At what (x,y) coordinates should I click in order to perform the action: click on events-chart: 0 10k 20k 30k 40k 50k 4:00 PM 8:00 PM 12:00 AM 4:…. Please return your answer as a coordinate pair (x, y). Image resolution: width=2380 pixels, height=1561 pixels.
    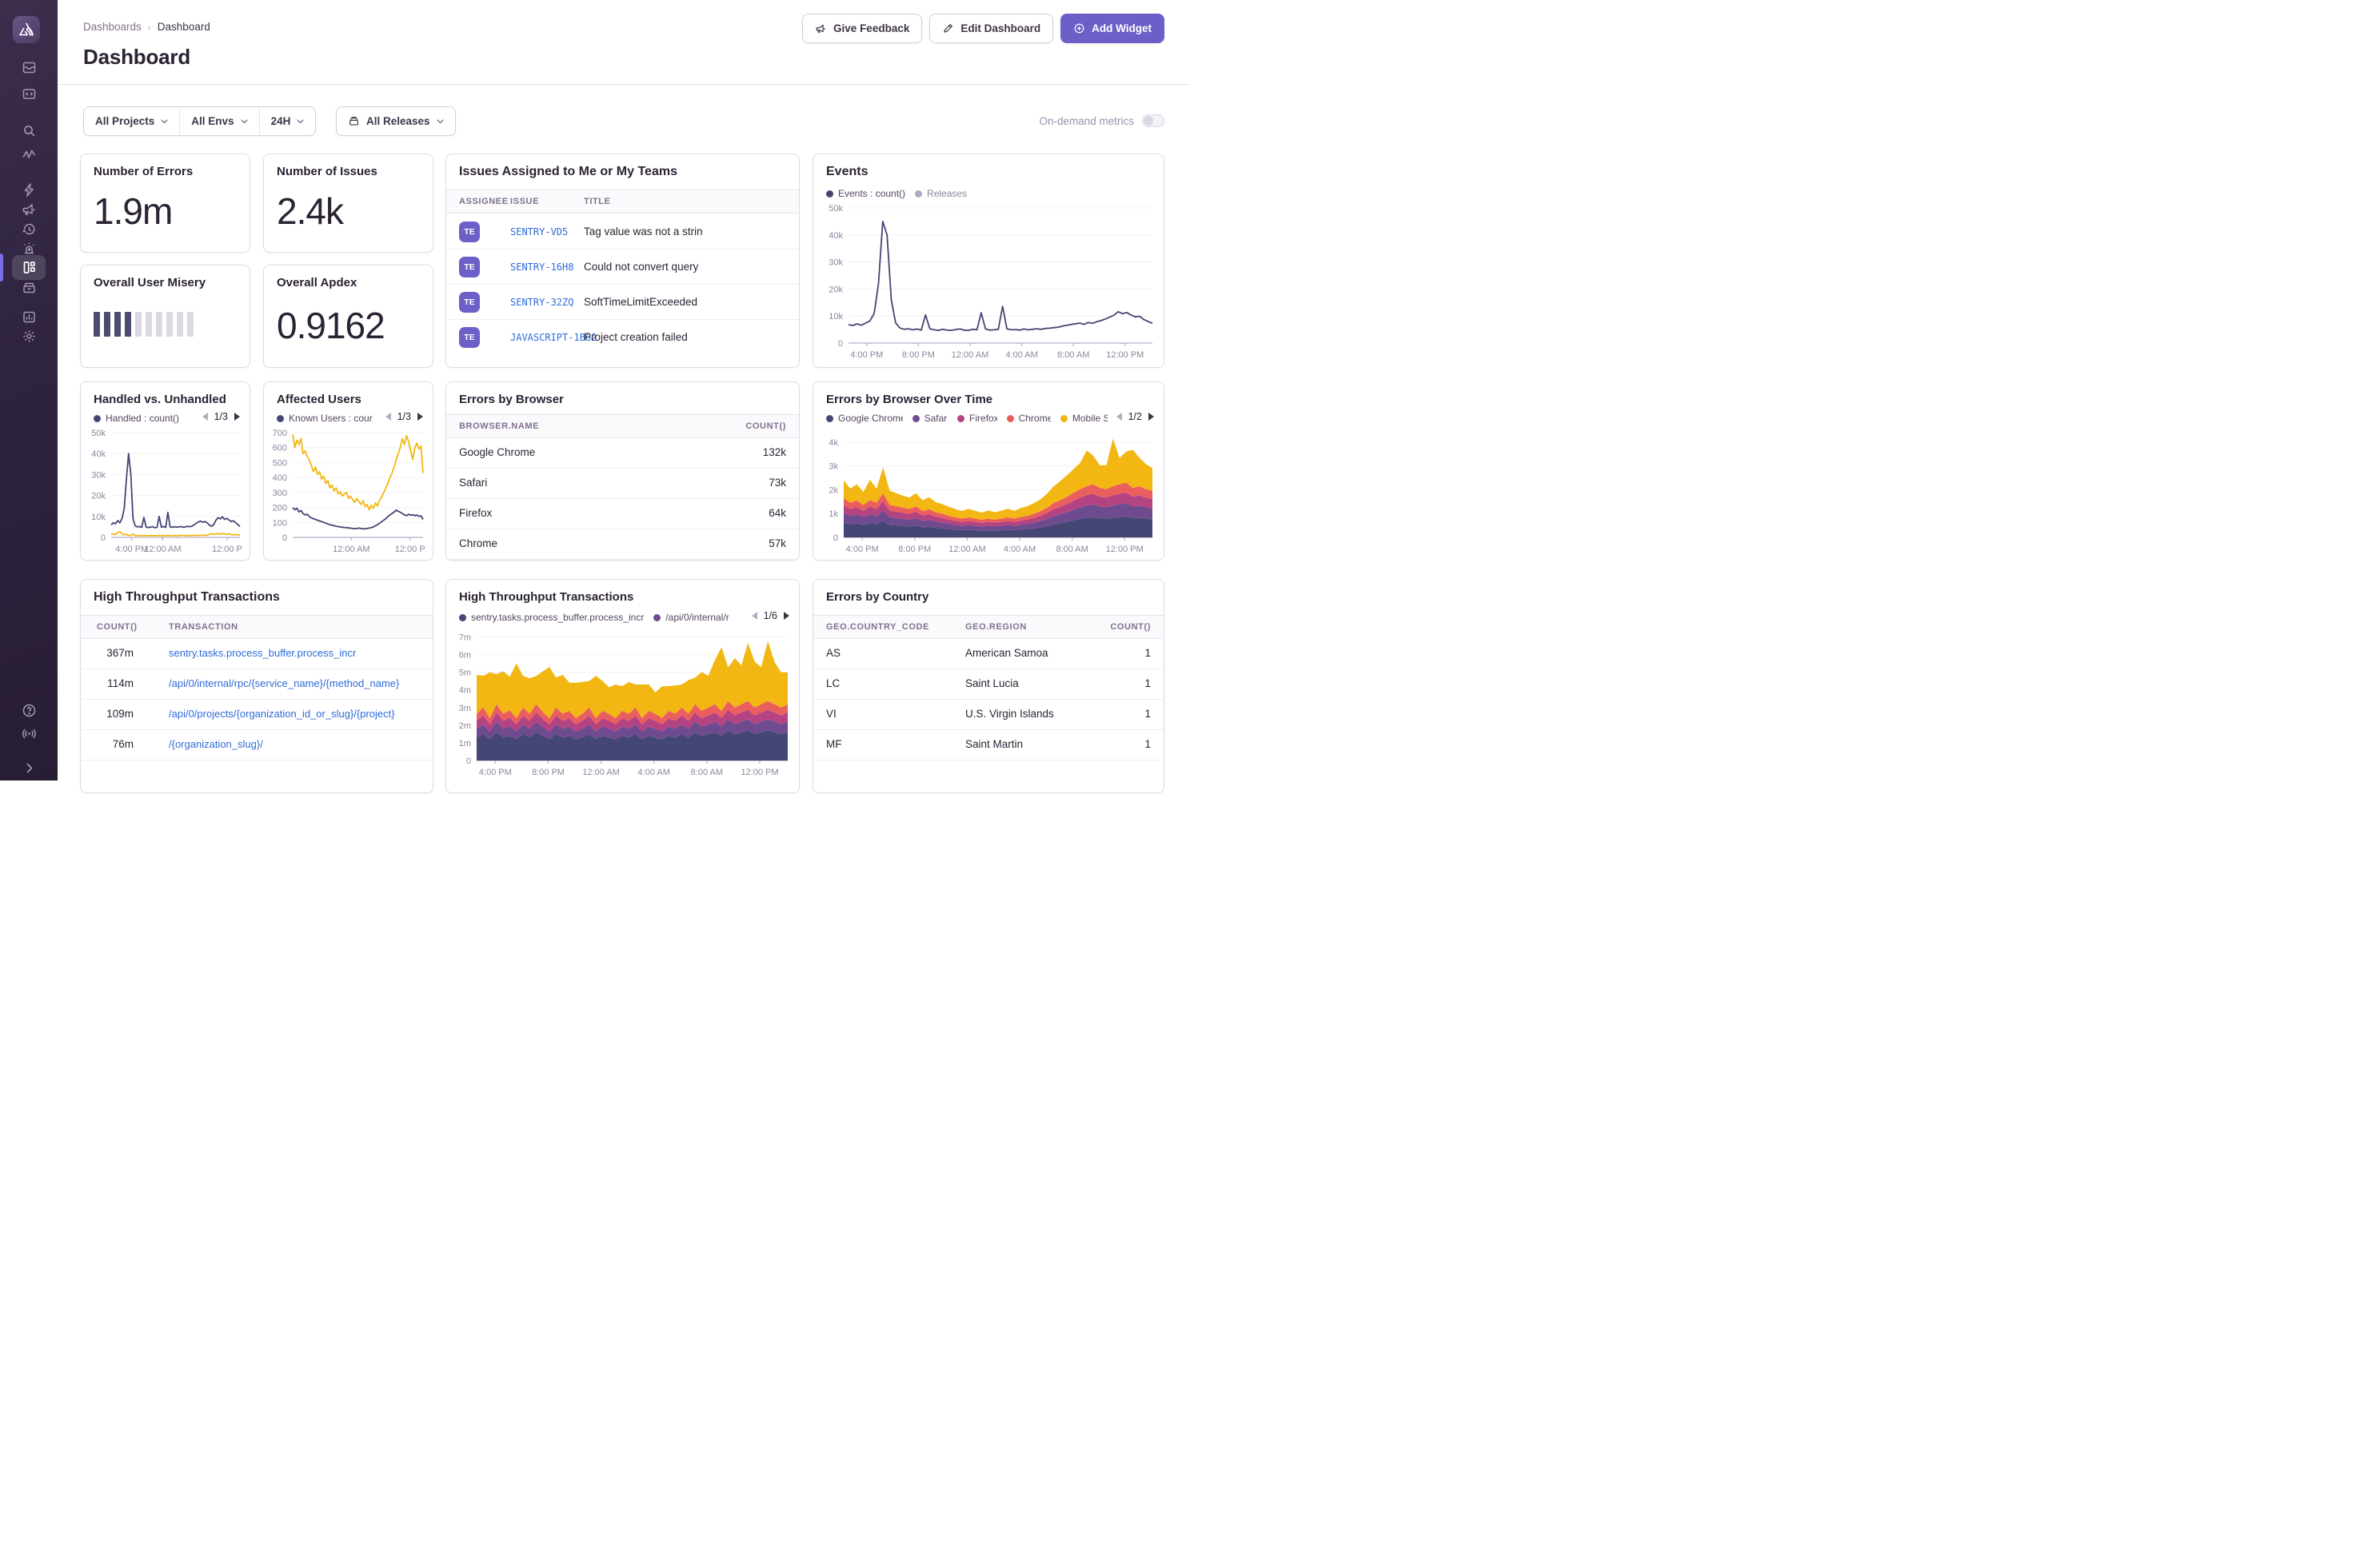
    Looking at the image, I should click on (988, 282).